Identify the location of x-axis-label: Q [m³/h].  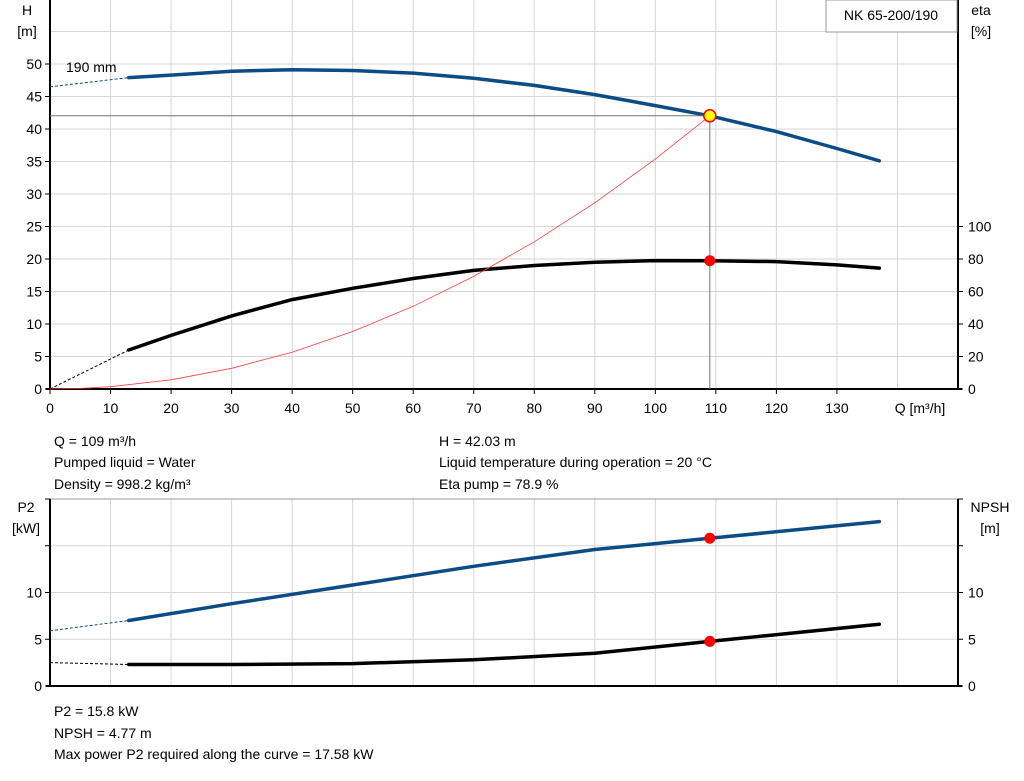
(920, 408).